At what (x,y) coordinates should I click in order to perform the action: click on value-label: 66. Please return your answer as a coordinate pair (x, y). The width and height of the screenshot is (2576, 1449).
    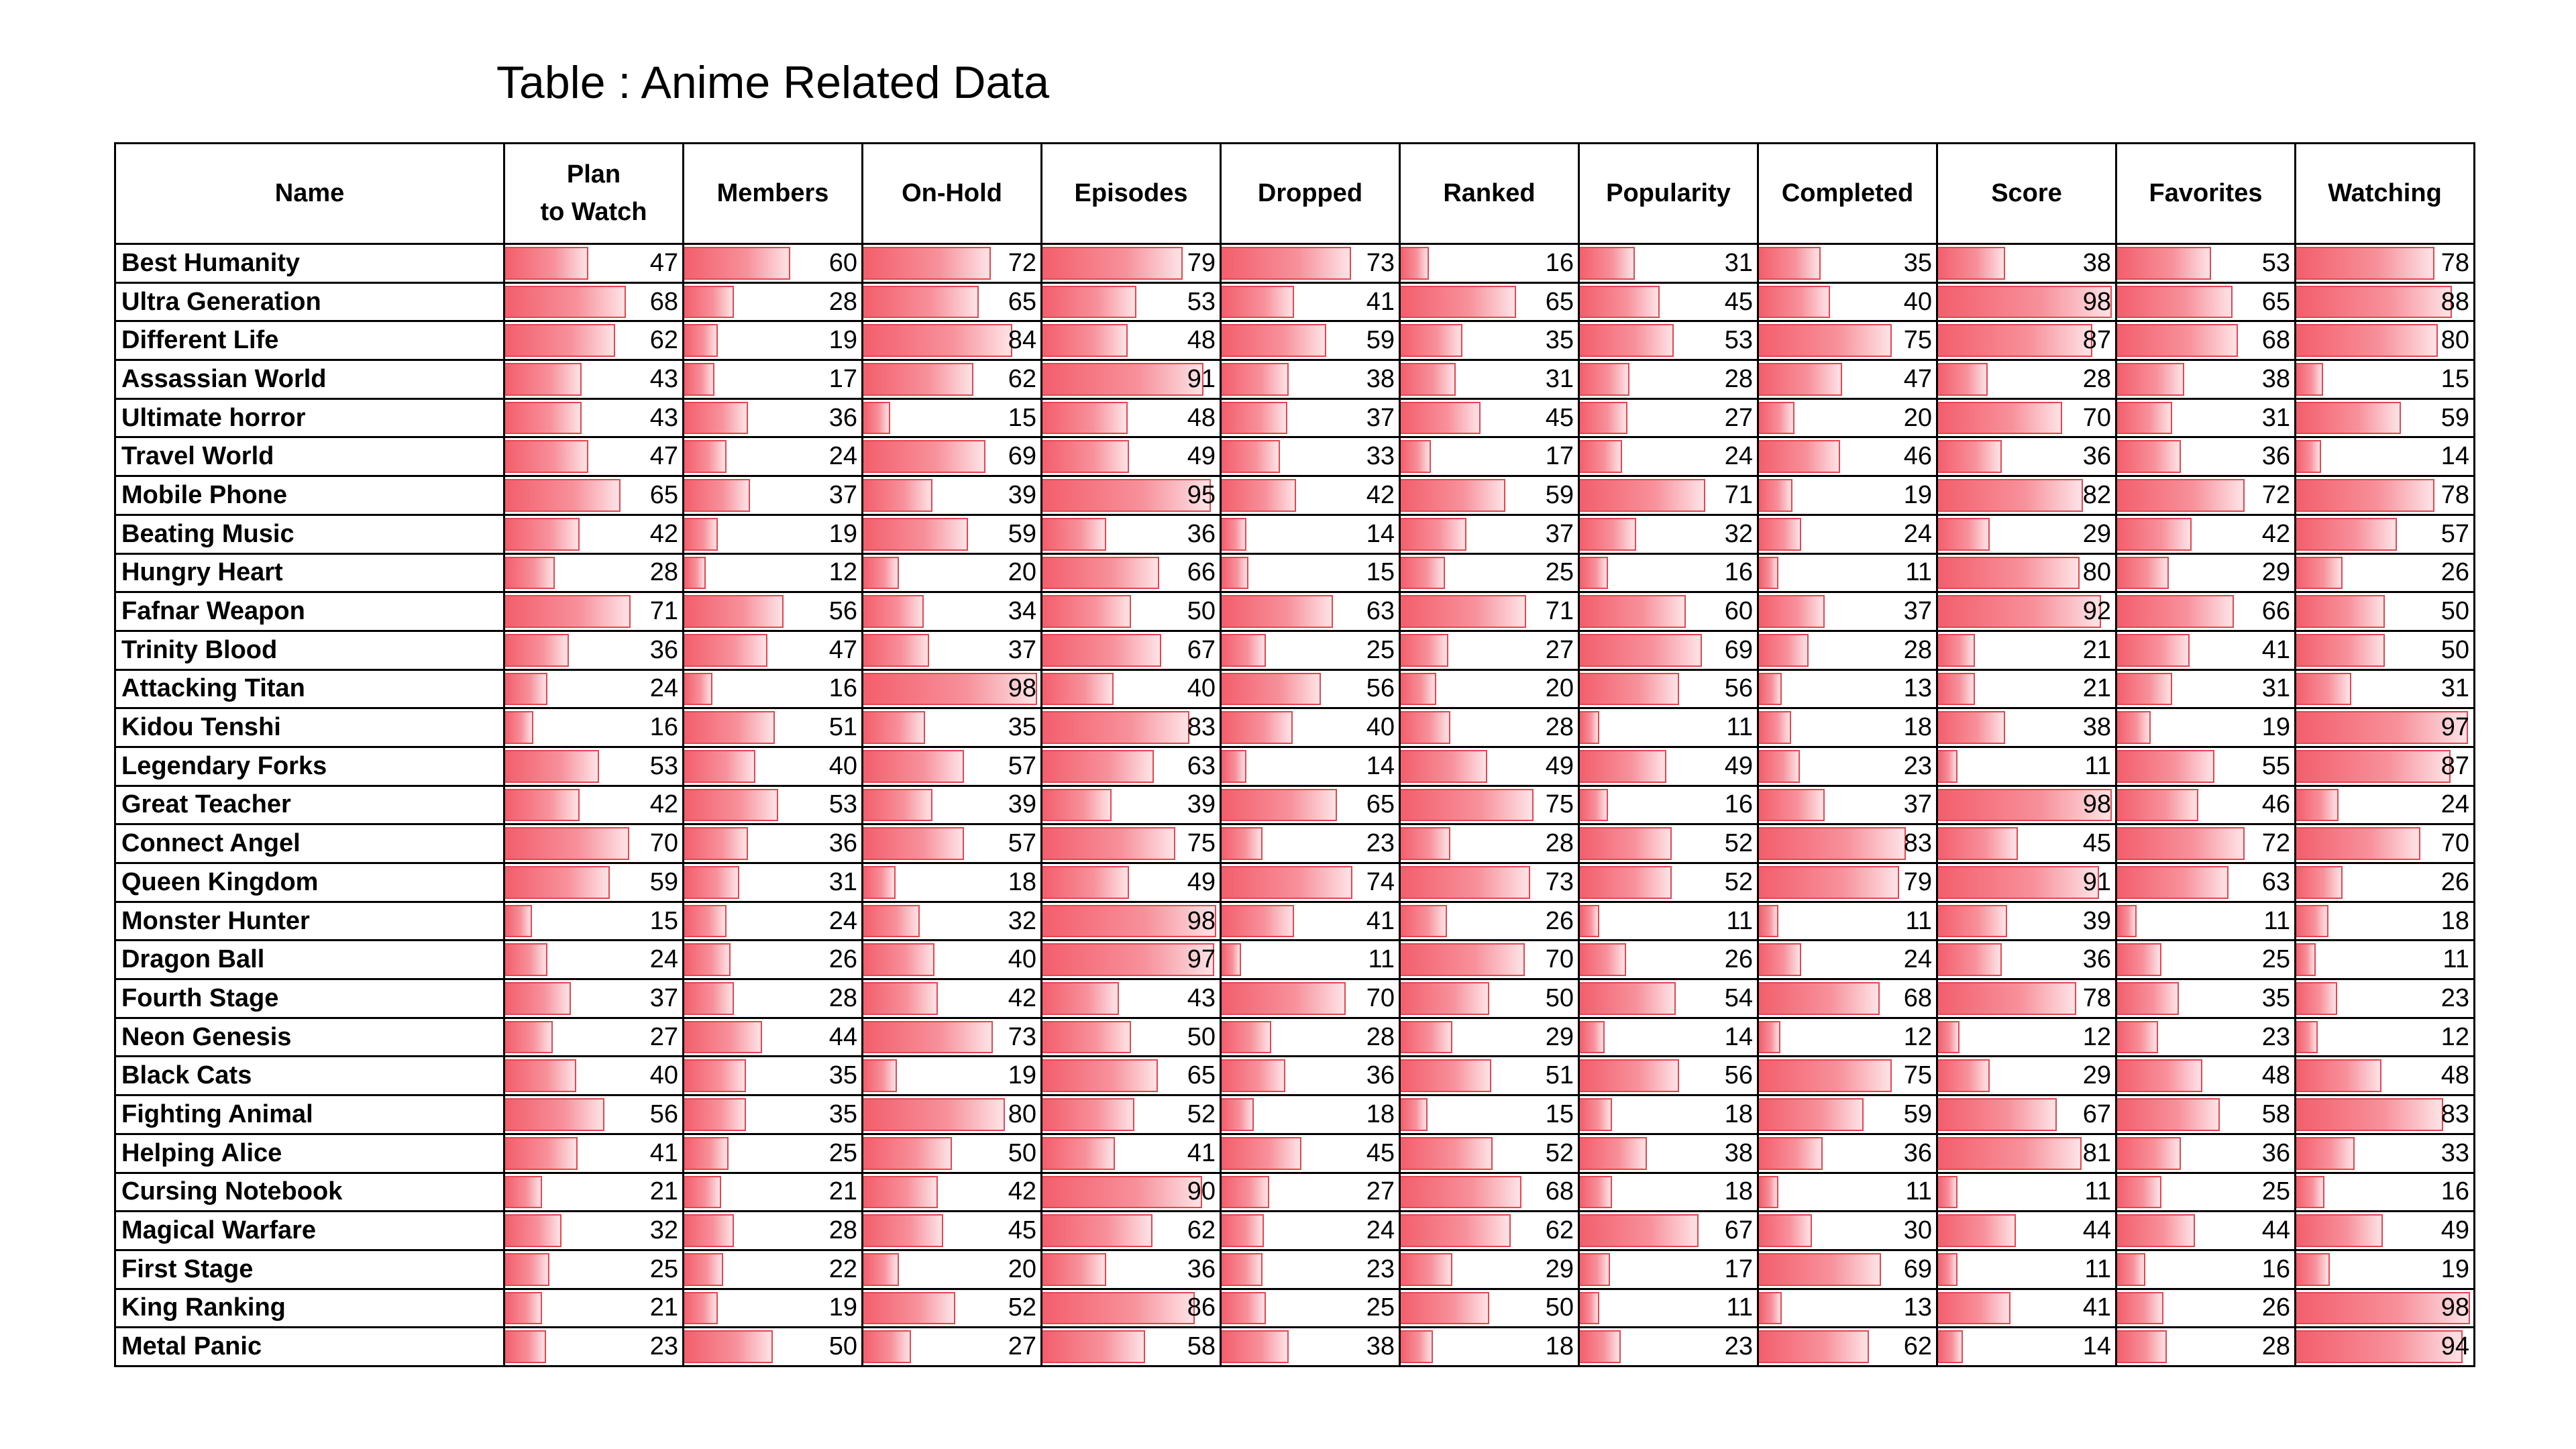
    Looking at the image, I should click on (1201, 572).